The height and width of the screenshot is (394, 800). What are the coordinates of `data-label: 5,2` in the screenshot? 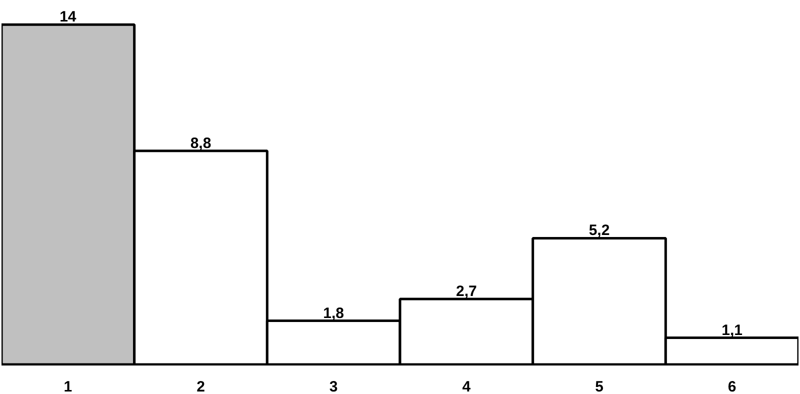 It's located at (599, 231).